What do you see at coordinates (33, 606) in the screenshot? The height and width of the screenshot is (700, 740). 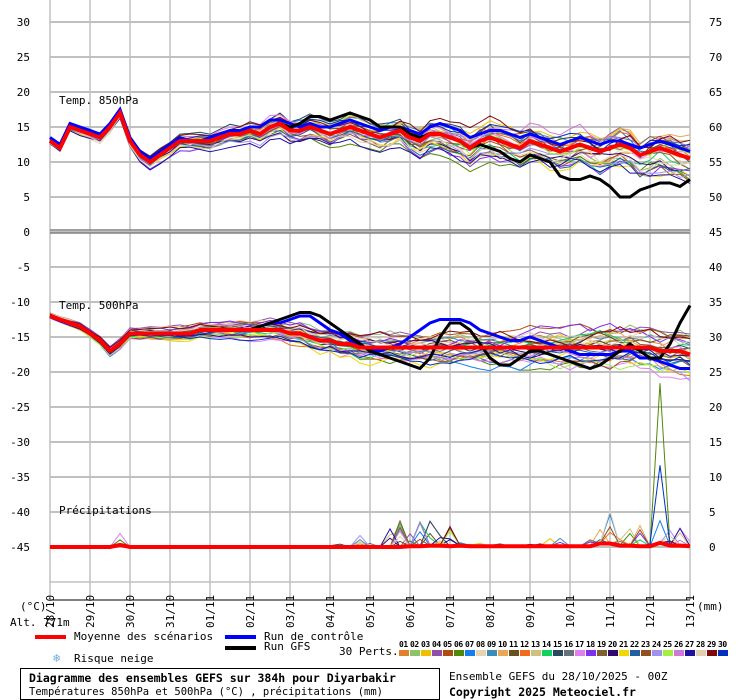 I see `left-axis-unit: (°C)` at bounding box center [33, 606].